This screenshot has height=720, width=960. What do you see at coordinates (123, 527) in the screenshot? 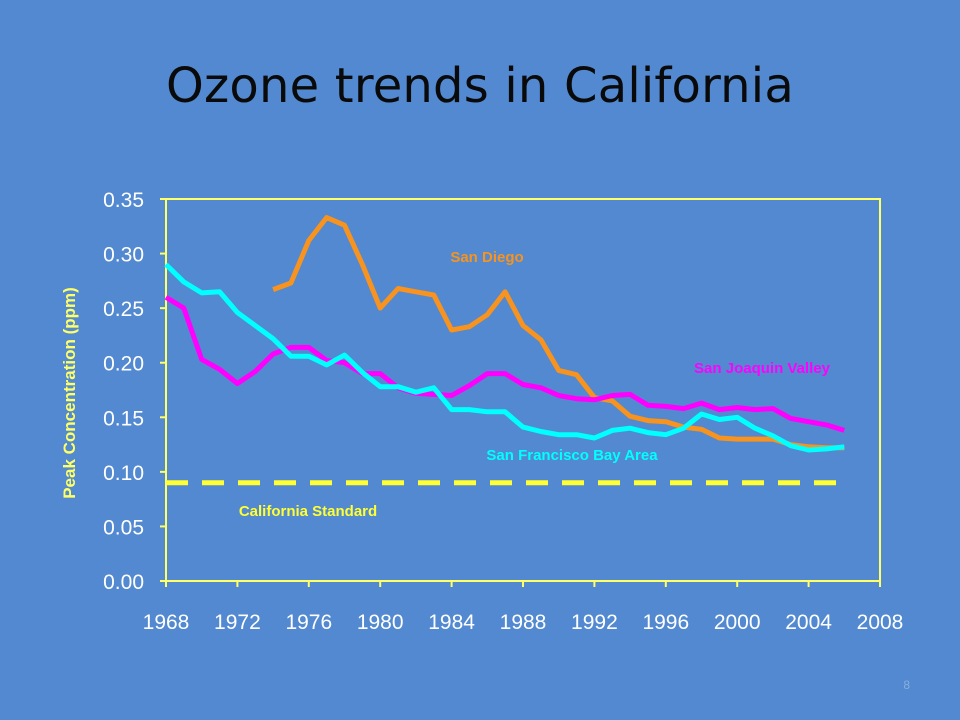
I see `y-tick-label: 0.05` at bounding box center [123, 527].